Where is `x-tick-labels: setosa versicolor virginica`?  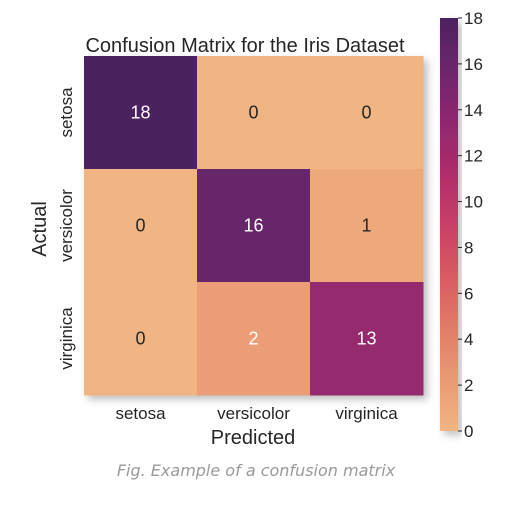
x-tick-labels: setosa versicolor virginica is located at coordinates (256, 413).